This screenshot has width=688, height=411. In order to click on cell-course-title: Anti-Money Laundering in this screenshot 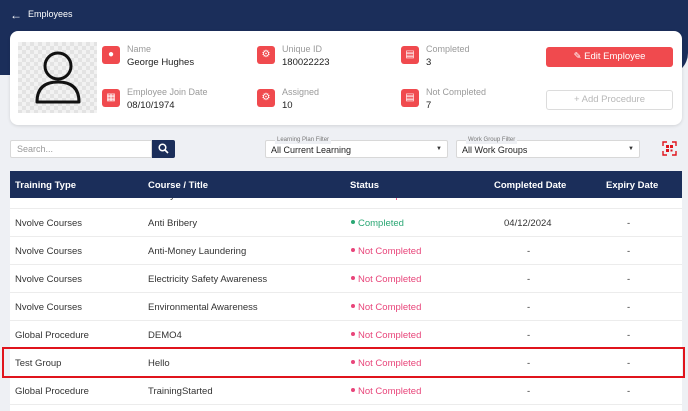, I will do `click(197, 251)`.